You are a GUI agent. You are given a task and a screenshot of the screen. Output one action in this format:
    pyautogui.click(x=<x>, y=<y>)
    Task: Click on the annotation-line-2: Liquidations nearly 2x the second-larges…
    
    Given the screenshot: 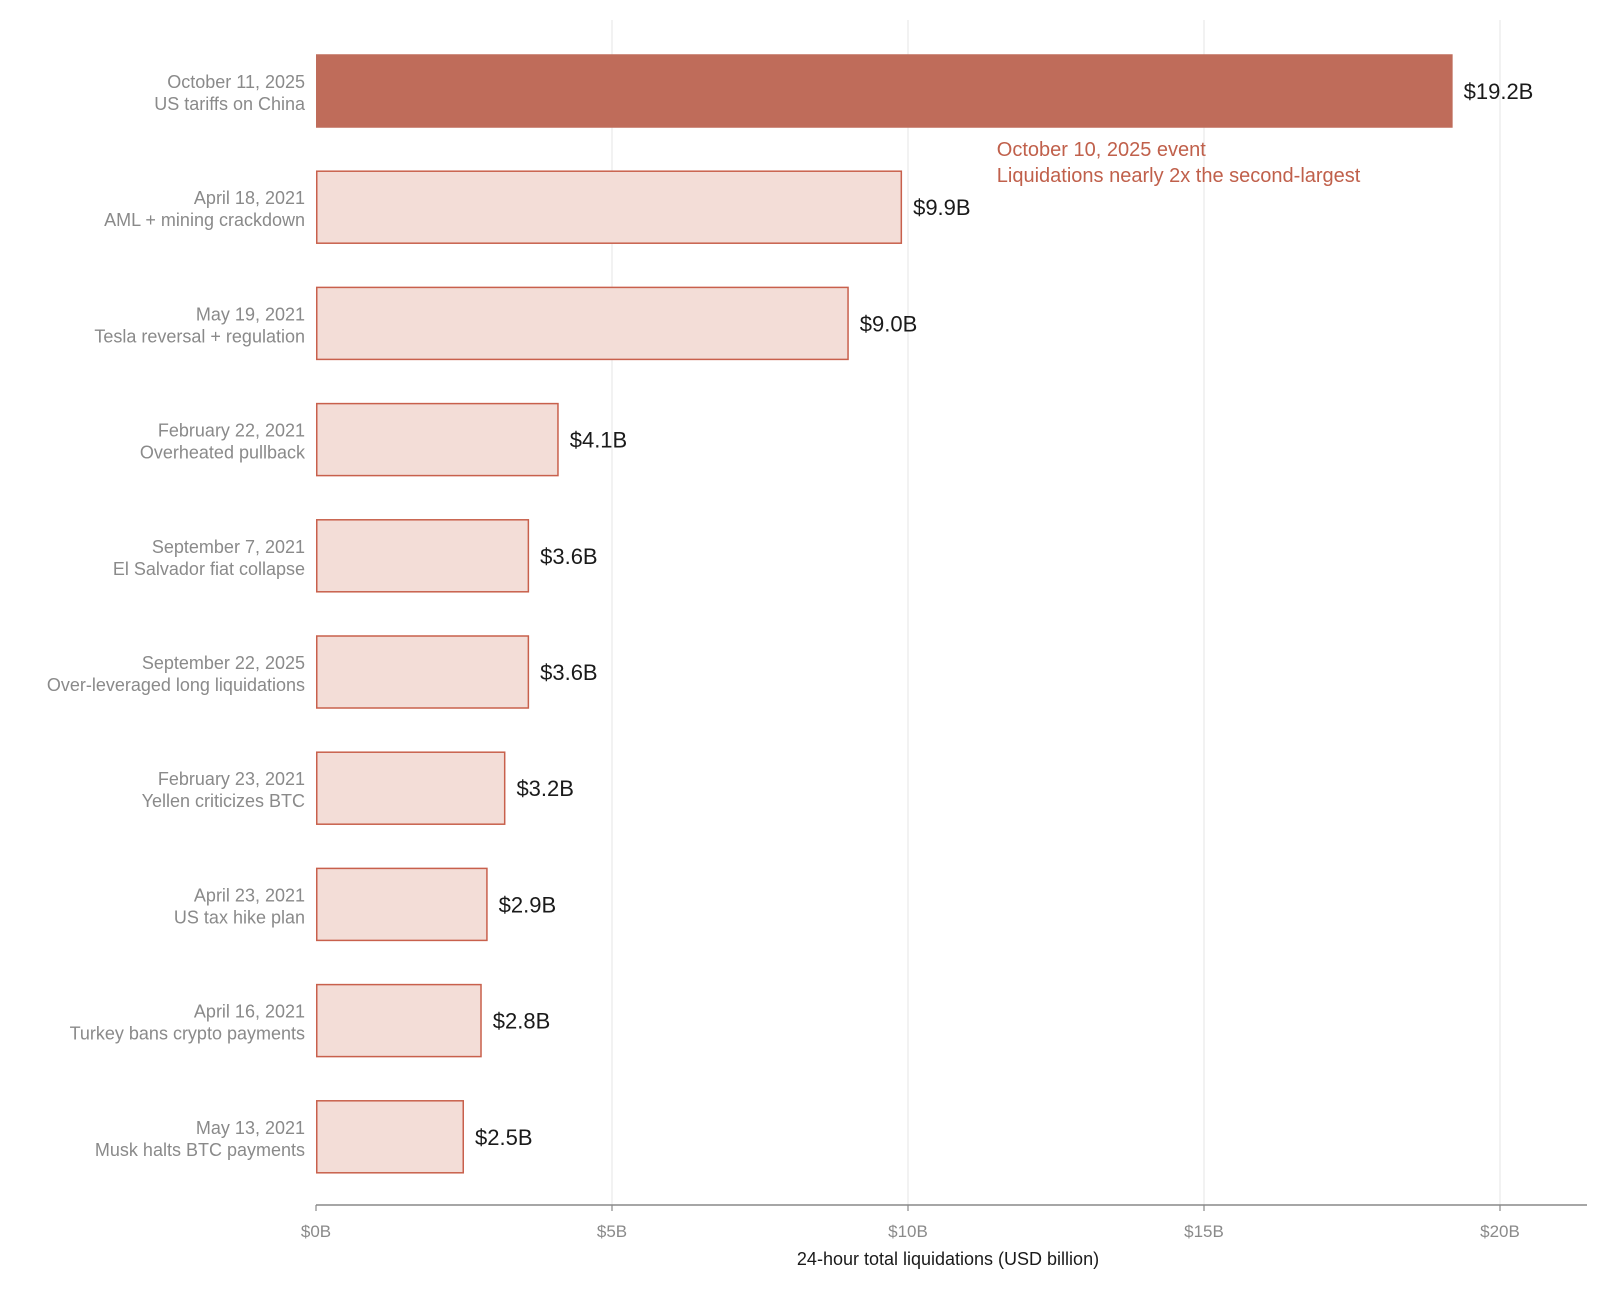 What is the action you would take?
    pyautogui.click(x=1179, y=176)
    